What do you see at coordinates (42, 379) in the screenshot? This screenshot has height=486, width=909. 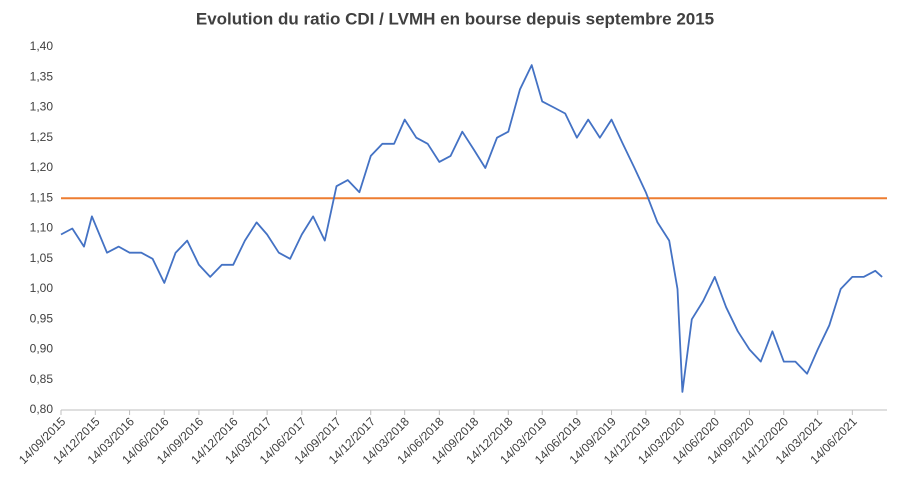 I see `y-tick-label: 0,85` at bounding box center [42, 379].